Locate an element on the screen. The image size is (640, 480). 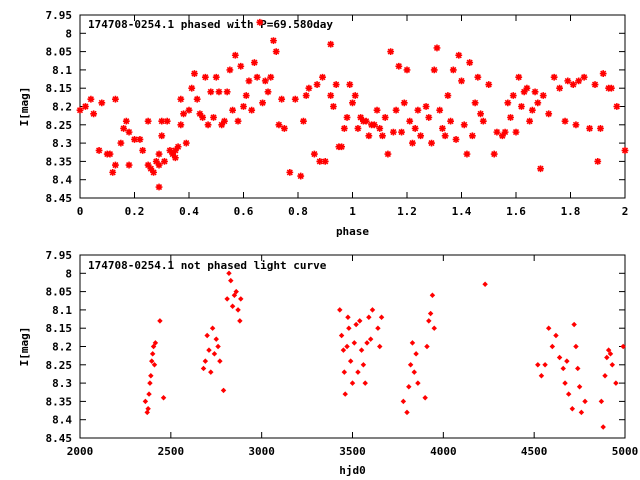
y-tick-label: 8.35 is located at coordinates (59, 161).